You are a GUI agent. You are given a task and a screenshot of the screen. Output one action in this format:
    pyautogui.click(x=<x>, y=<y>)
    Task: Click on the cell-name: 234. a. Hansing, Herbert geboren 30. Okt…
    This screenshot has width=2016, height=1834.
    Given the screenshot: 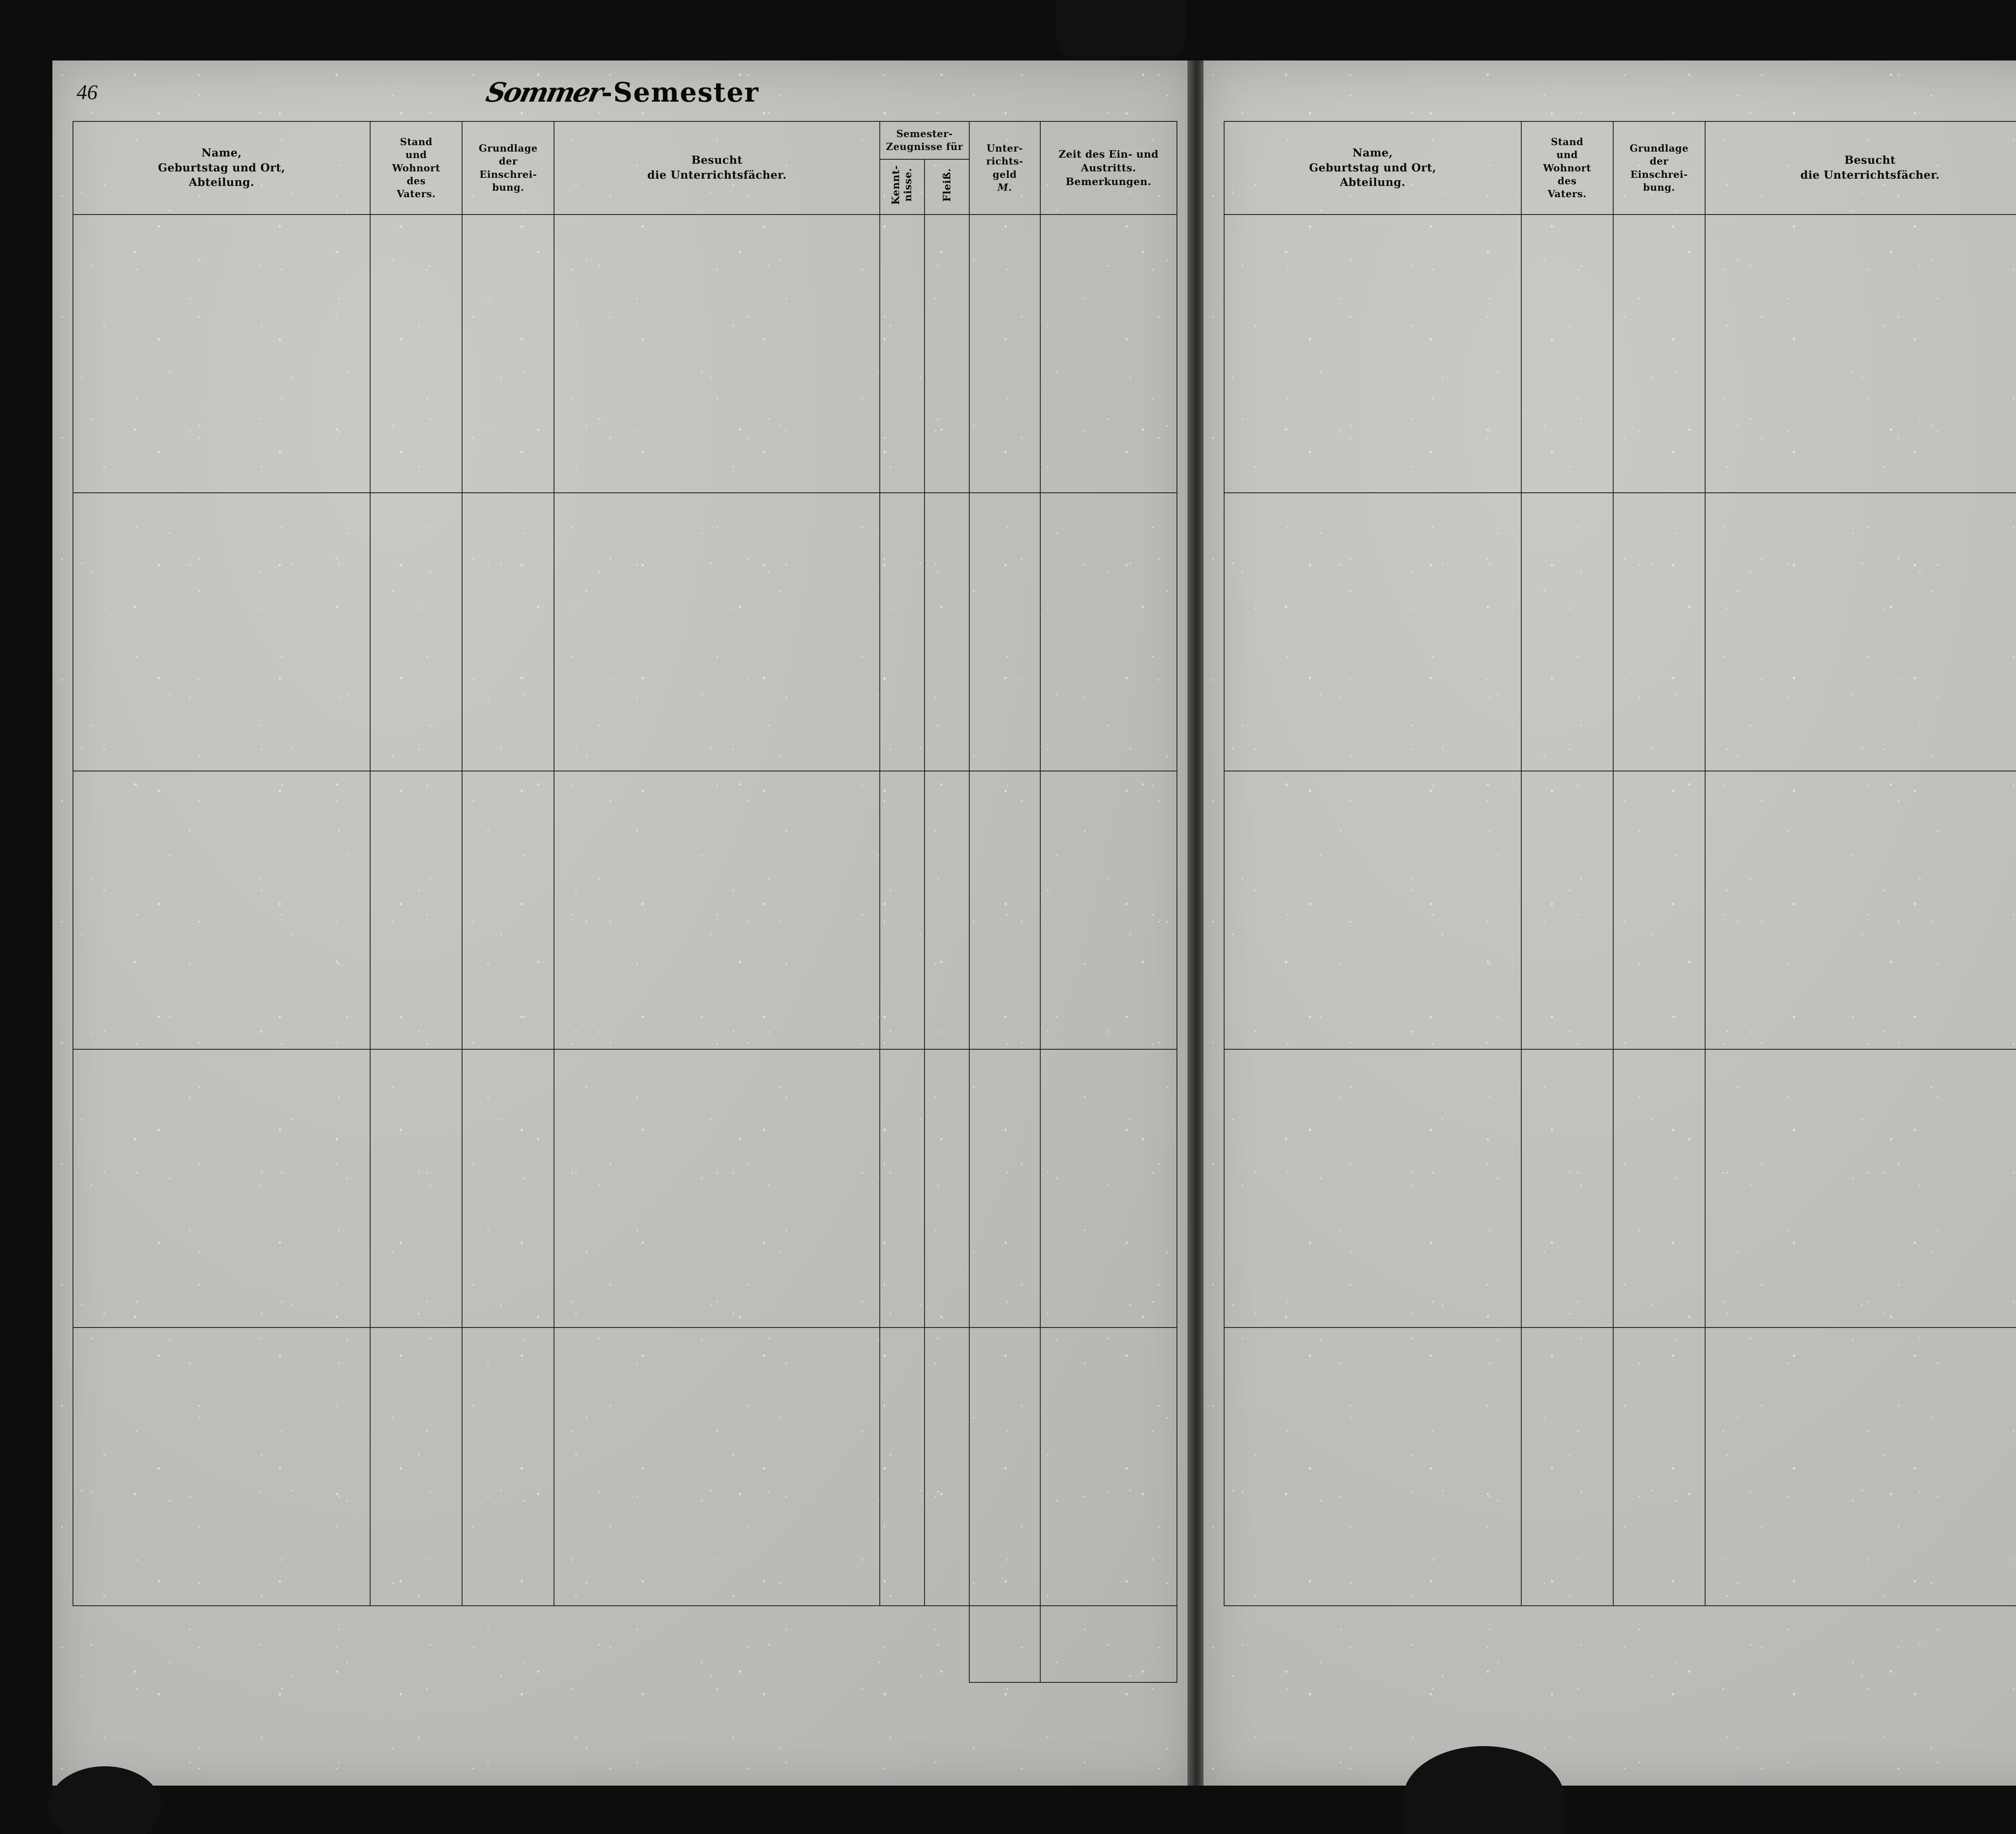 What is the action you would take?
    pyautogui.click(x=1373, y=1188)
    